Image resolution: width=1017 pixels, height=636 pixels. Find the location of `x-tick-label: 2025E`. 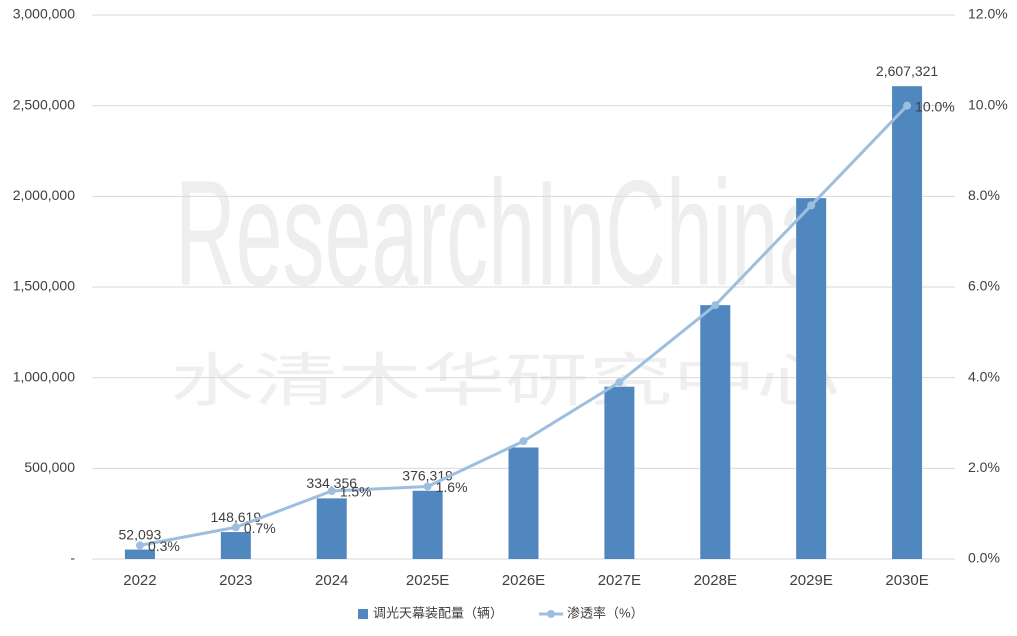

x-tick-label: 2025E is located at coordinates (427, 580).